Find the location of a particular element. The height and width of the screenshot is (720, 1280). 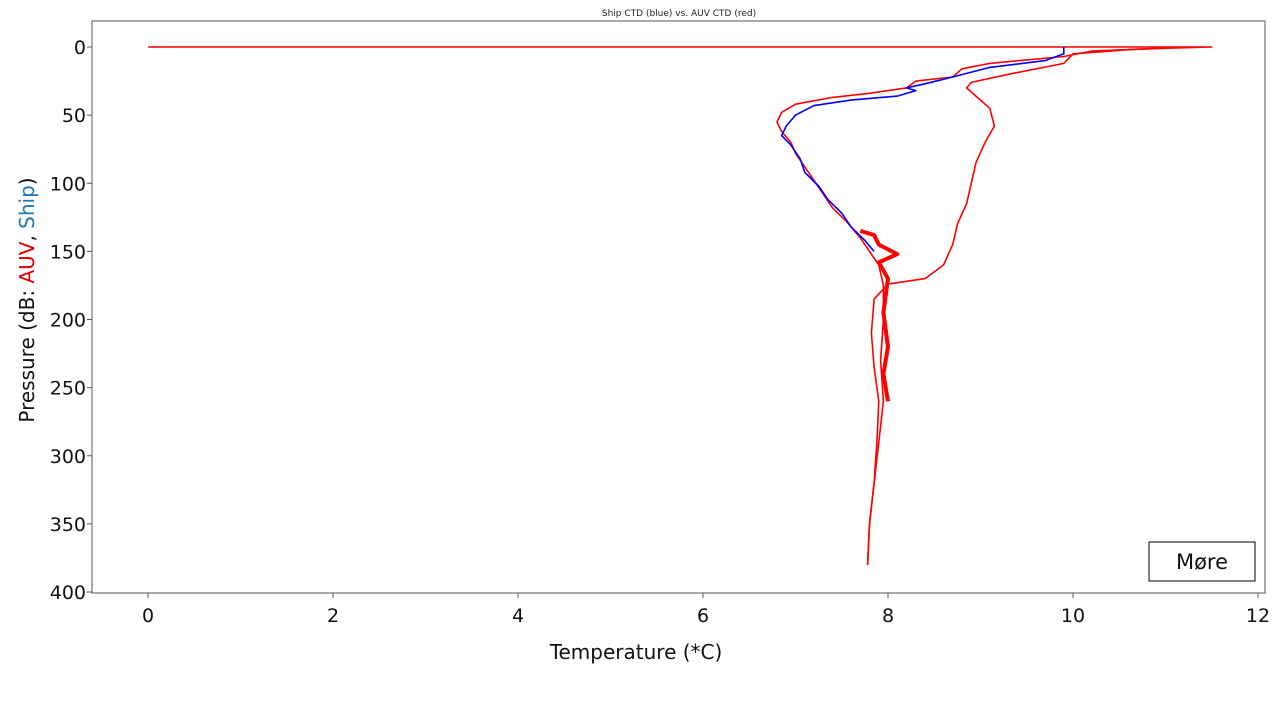

annotation-text: Møre is located at coordinates (1202, 562).